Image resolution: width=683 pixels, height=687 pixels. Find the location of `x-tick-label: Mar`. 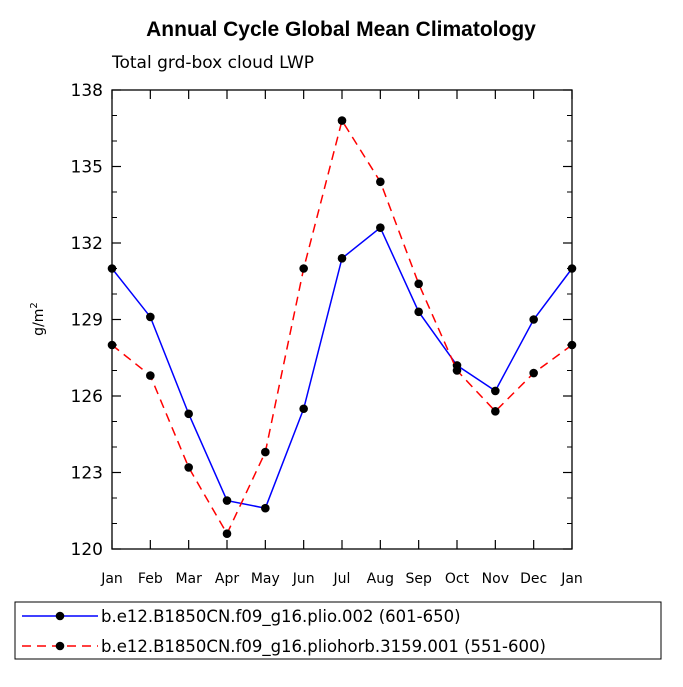

x-tick-label: Mar is located at coordinates (188, 579).